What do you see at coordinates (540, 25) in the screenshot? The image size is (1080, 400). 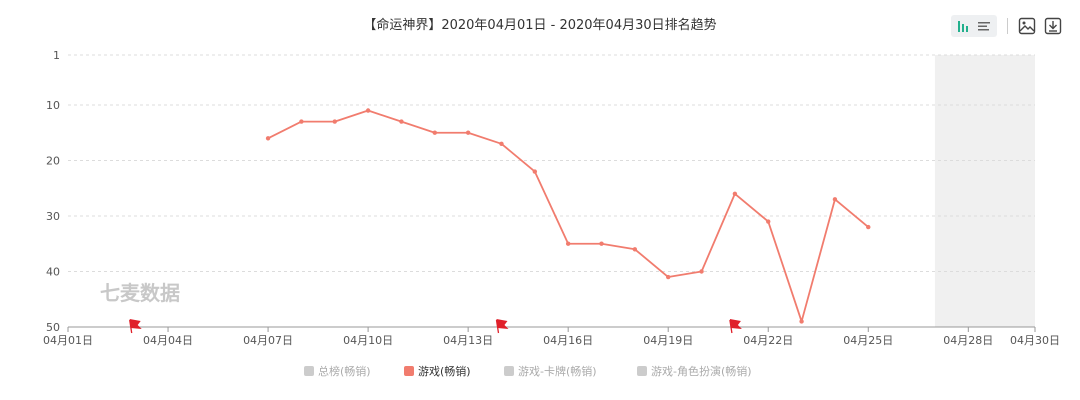 I see `chart-title: 【命运神界】2020年04月01日 - 2020年04月30日排名趋势` at bounding box center [540, 25].